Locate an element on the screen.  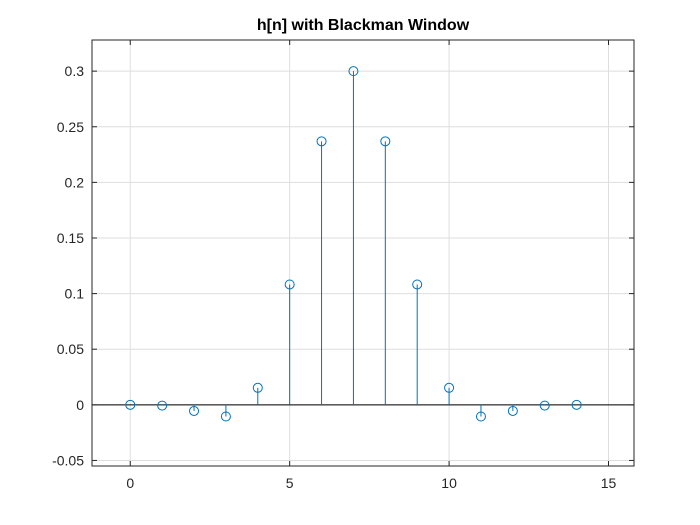
y-tick-label: -0.05 is located at coordinates (68, 460).